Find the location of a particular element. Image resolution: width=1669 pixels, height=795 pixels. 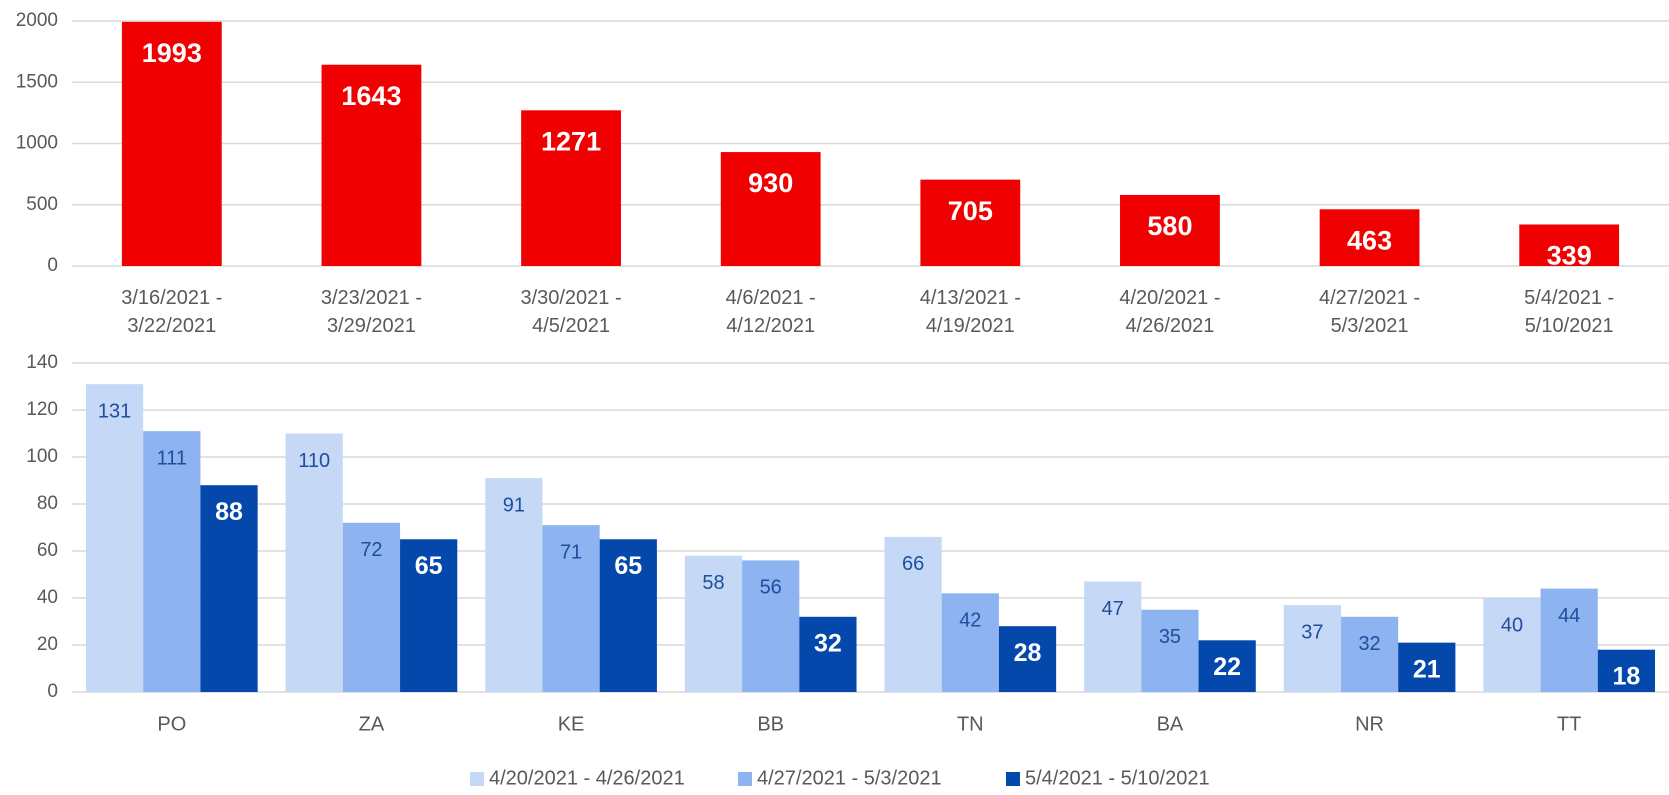

y-tick-label: 140 is located at coordinates (42, 362).